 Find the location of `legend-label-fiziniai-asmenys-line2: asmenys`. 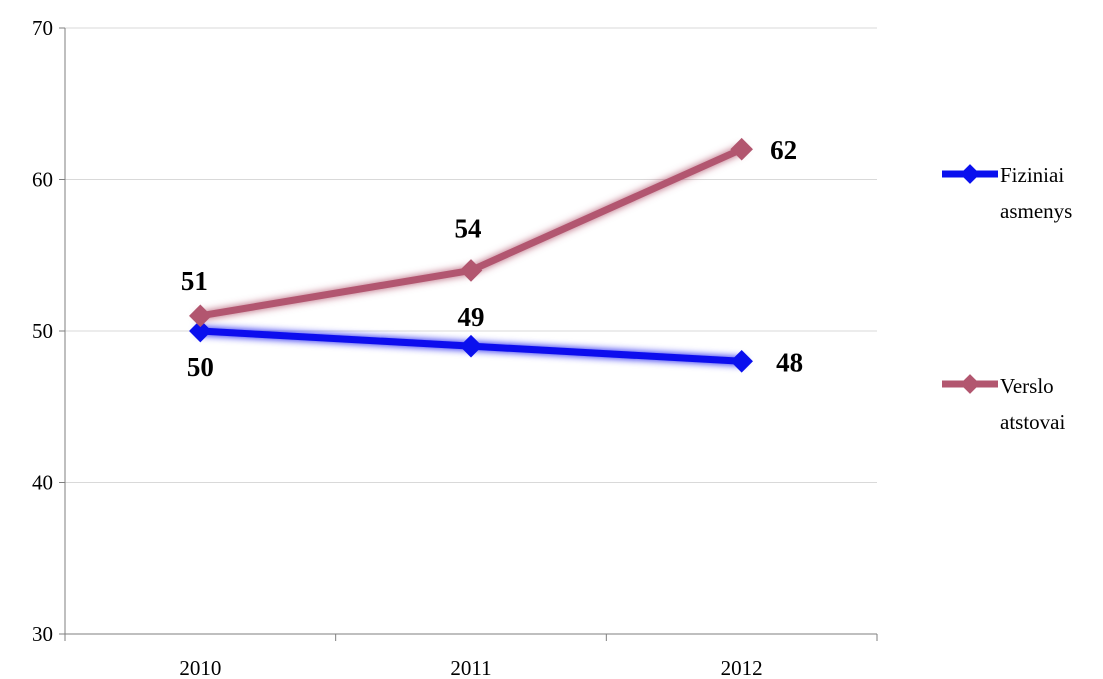

legend-label-fiziniai-asmenys-line2: asmenys is located at coordinates (1036, 211).